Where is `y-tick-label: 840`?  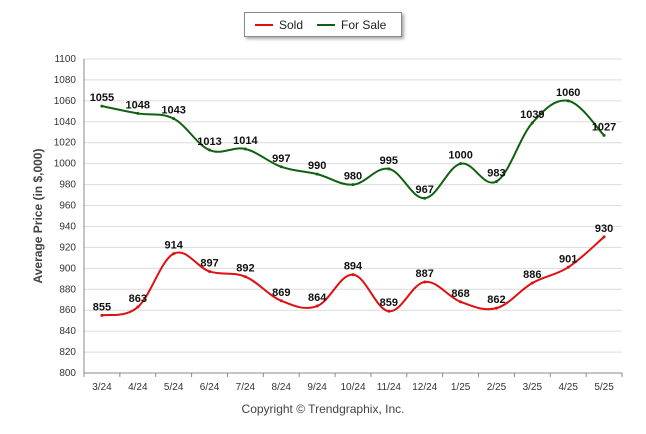 y-tick-label: 840 is located at coordinates (67, 331).